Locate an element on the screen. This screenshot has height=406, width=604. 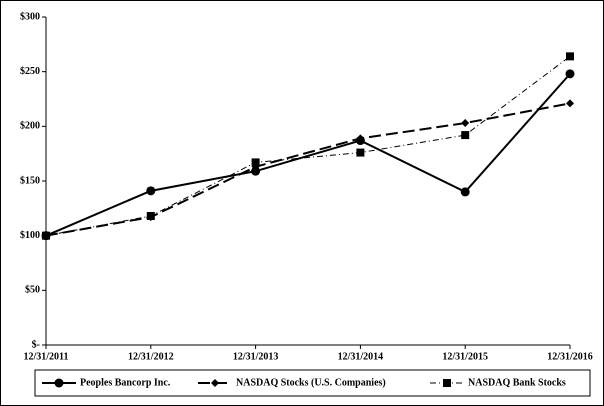
legend-box is located at coordinates (312, 383).